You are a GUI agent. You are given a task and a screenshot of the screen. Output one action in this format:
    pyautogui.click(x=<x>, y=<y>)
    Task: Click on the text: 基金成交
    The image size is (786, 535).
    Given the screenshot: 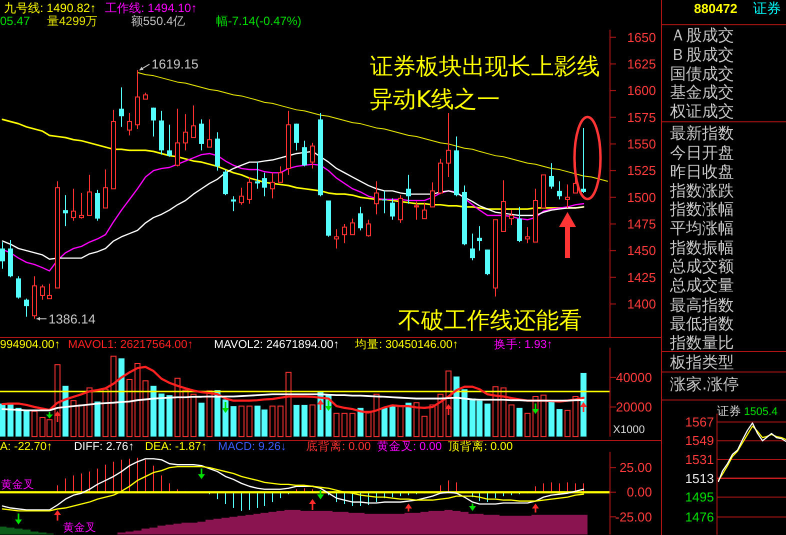 What is the action you would take?
    pyautogui.click(x=702, y=92)
    